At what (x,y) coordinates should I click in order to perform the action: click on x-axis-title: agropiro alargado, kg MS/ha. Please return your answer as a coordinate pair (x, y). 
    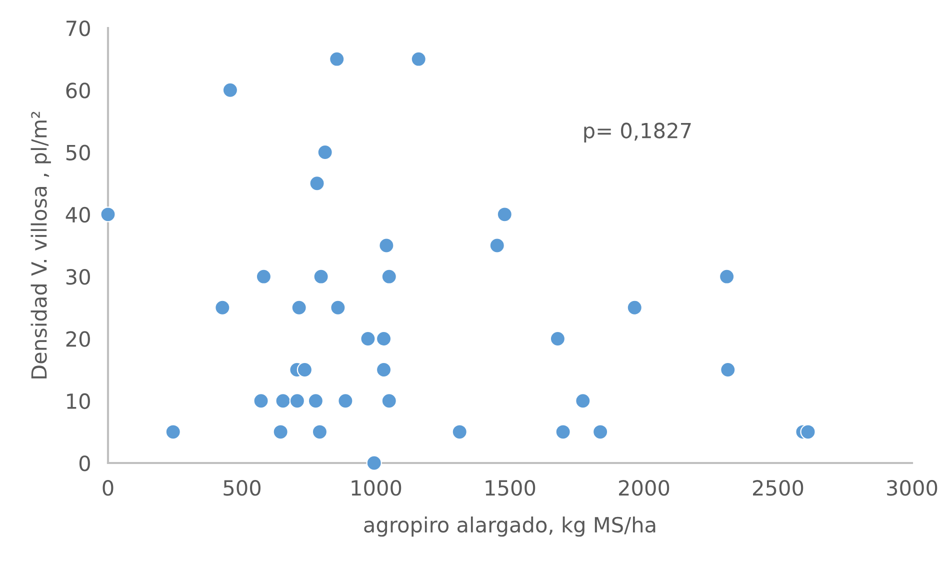
    Looking at the image, I should click on (510, 526).